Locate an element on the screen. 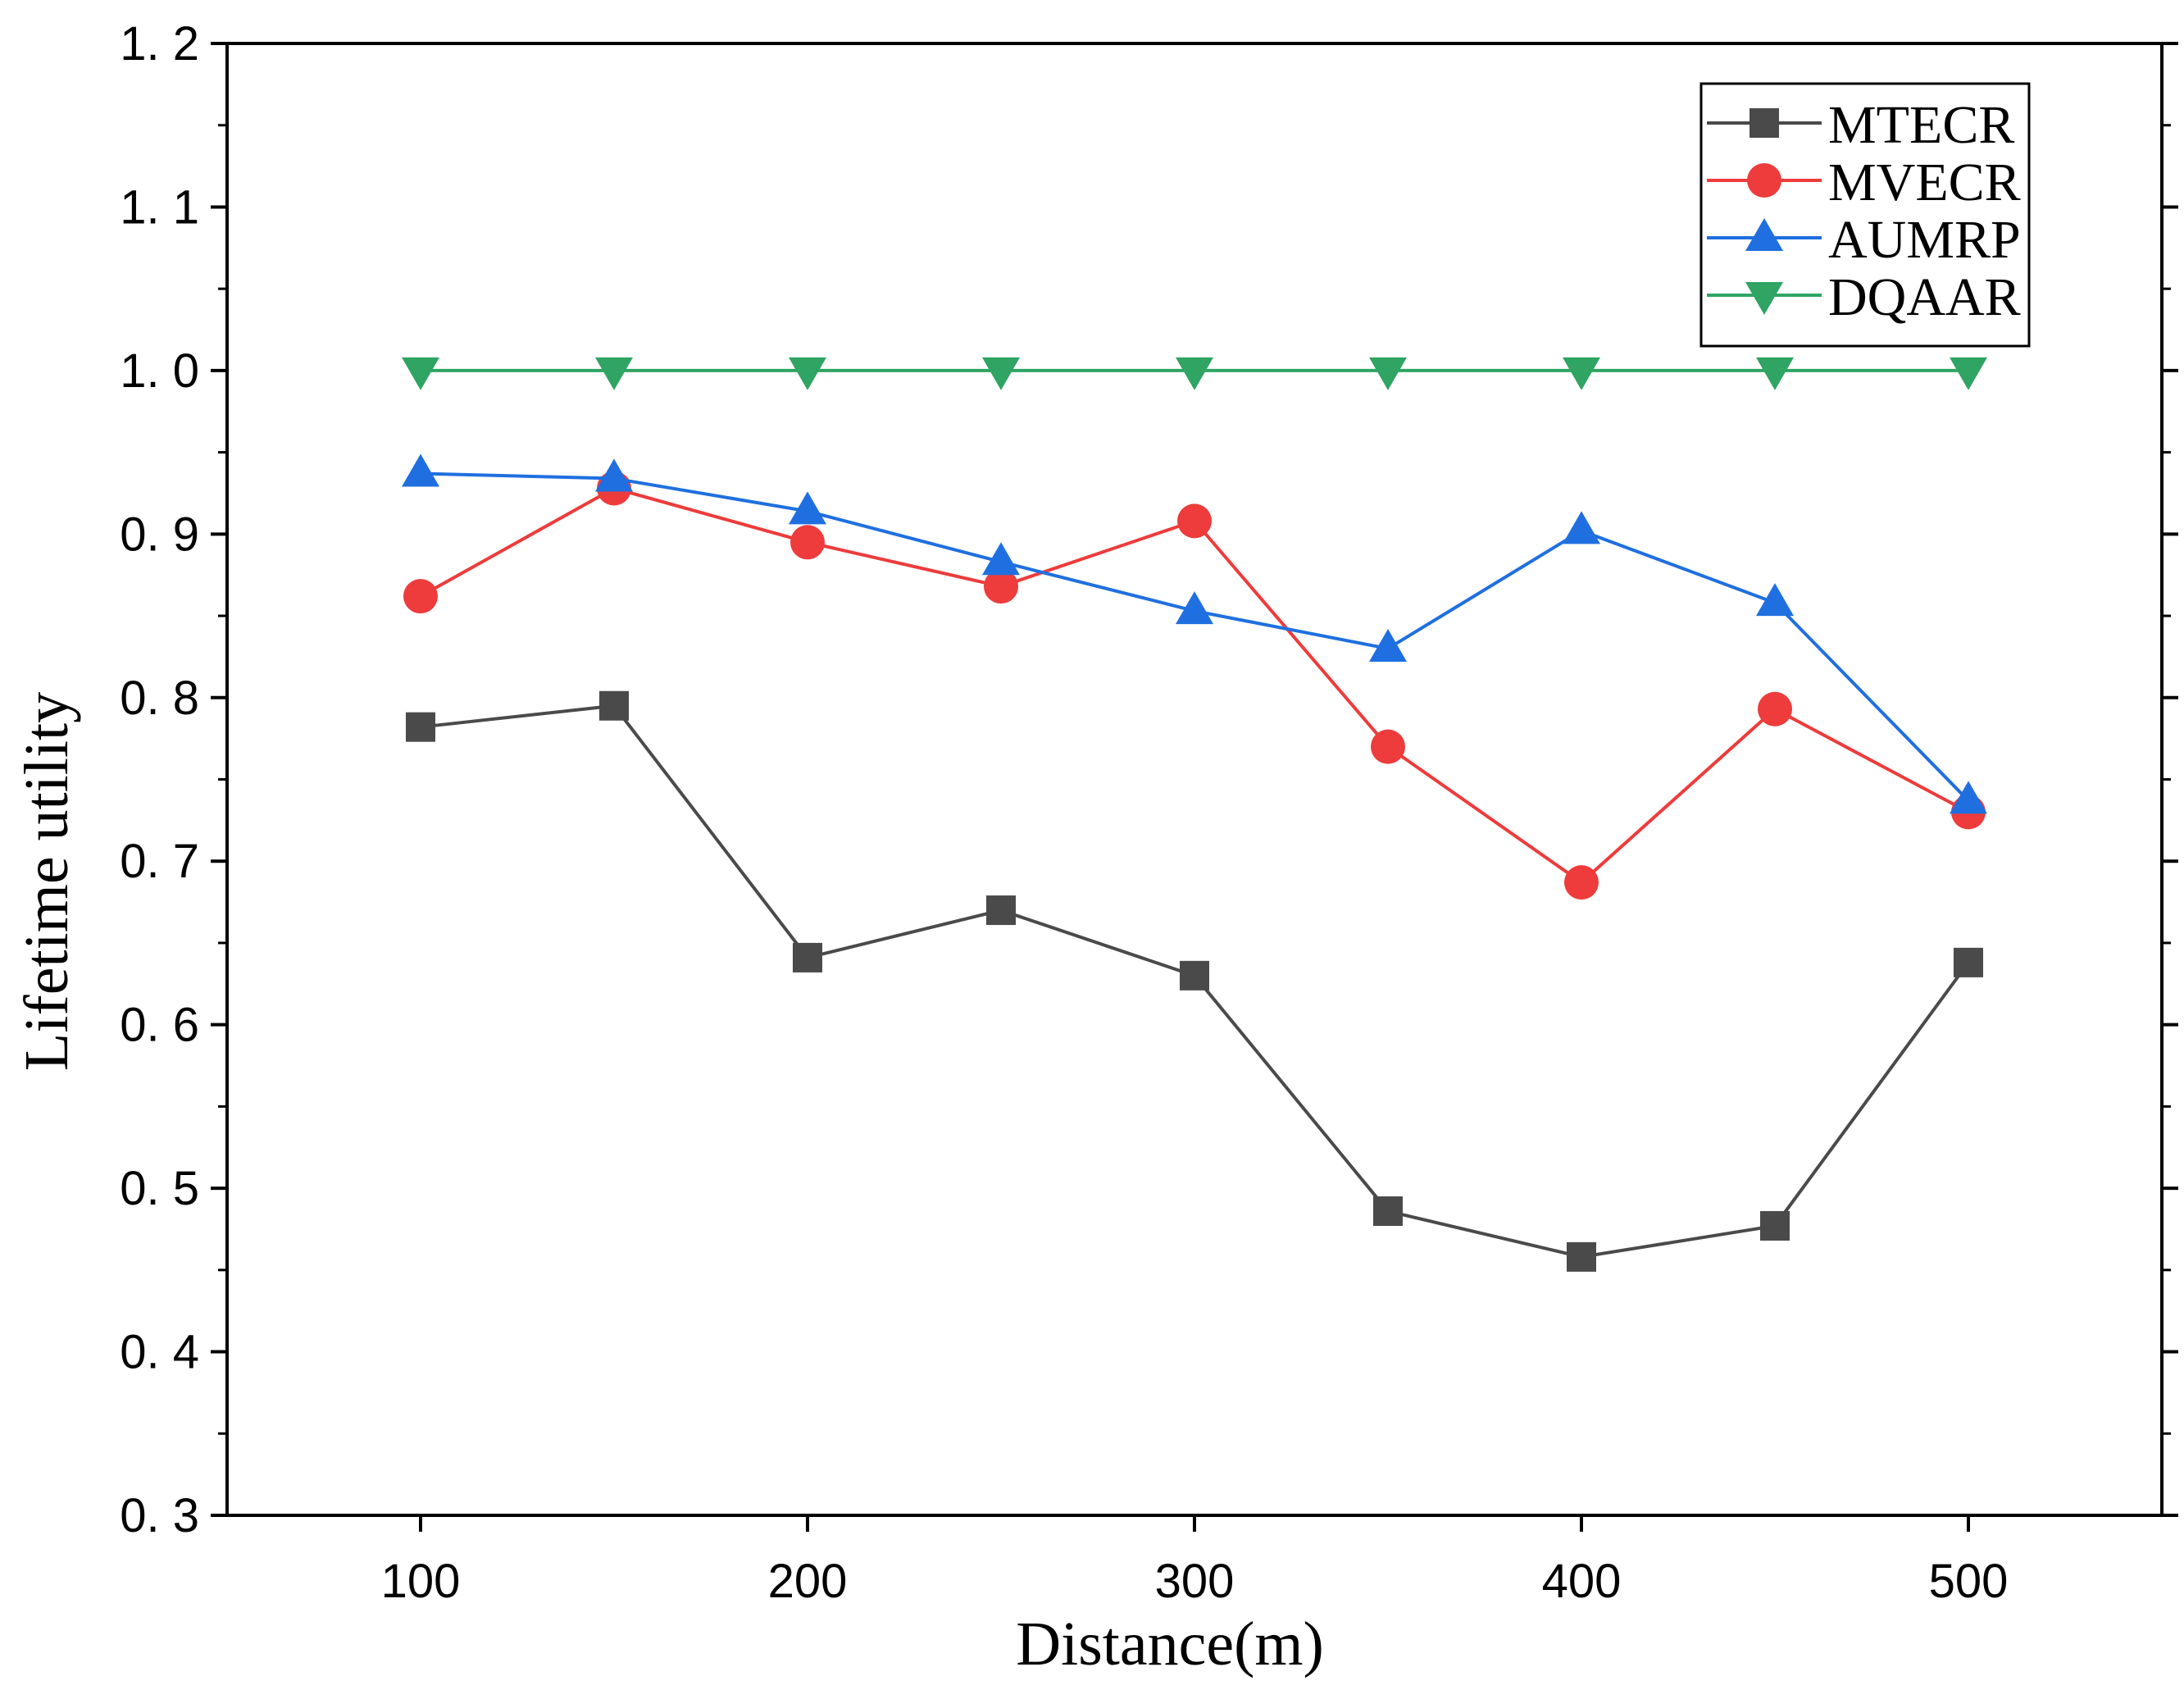 The width and height of the screenshot is (2184, 1699). legend-label-dqaar: DQAAR is located at coordinates (1924, 297).